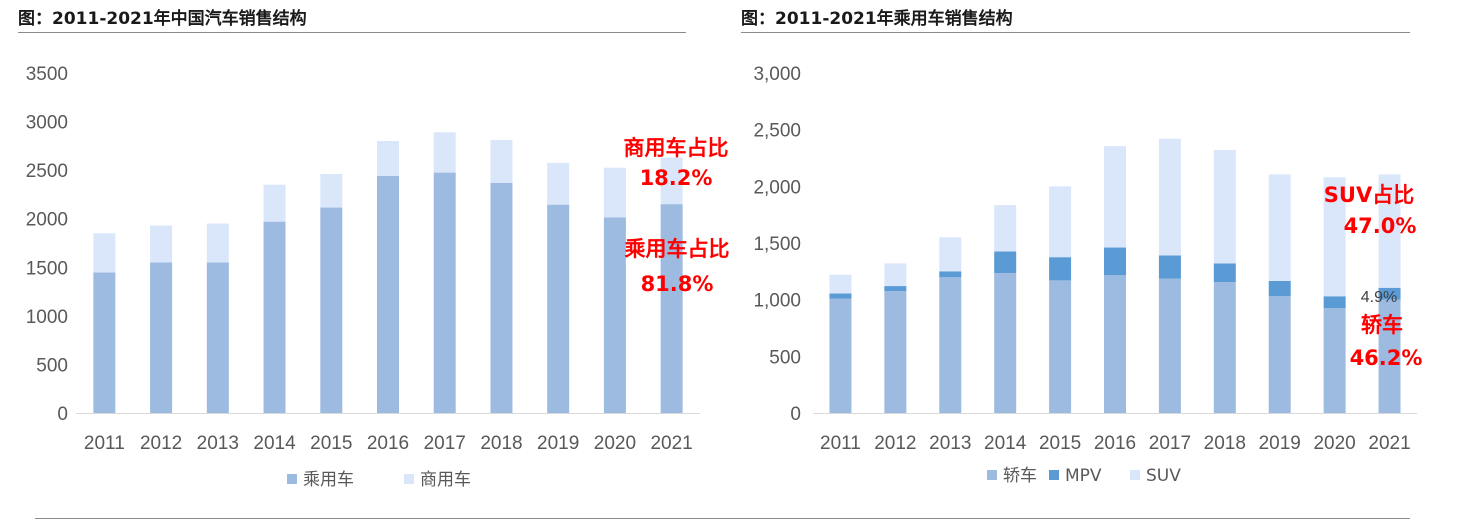 This screenshot has width=1466, height=521. Describe the element at coordinates (444, 152) in the screenshot. I see `chart0-bar-商用车-2017` at that location.